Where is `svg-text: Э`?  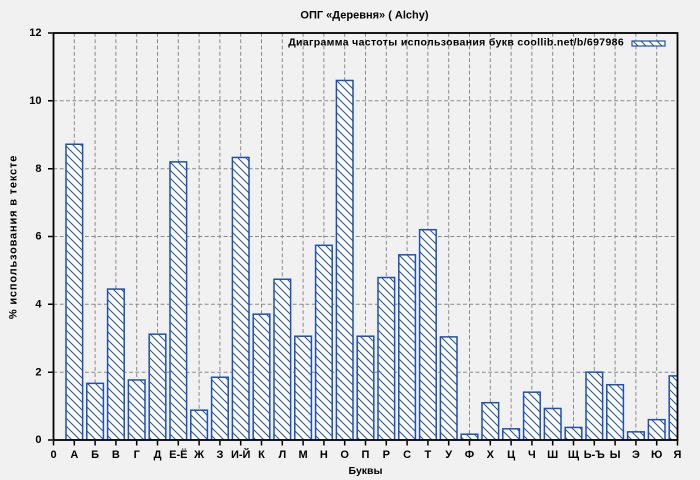
svg-text: Э is located at coordinates (636, 455).